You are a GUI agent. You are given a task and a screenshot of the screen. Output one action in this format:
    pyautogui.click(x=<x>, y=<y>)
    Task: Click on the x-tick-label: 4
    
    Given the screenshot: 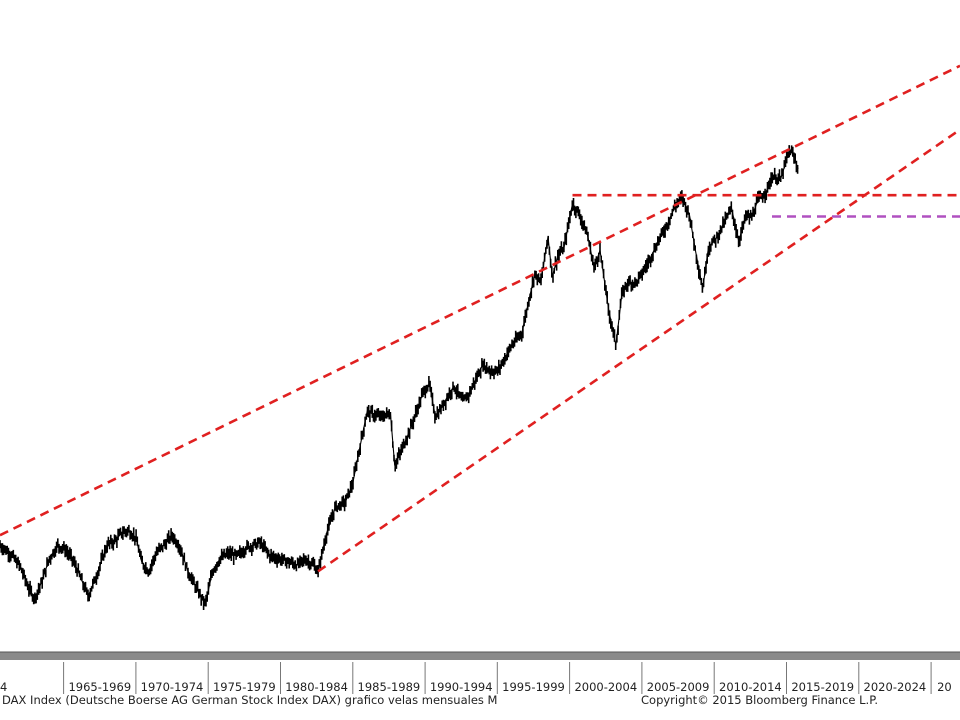 What is the action you would take?
    pyautogui.click(x=3, y=687)
    